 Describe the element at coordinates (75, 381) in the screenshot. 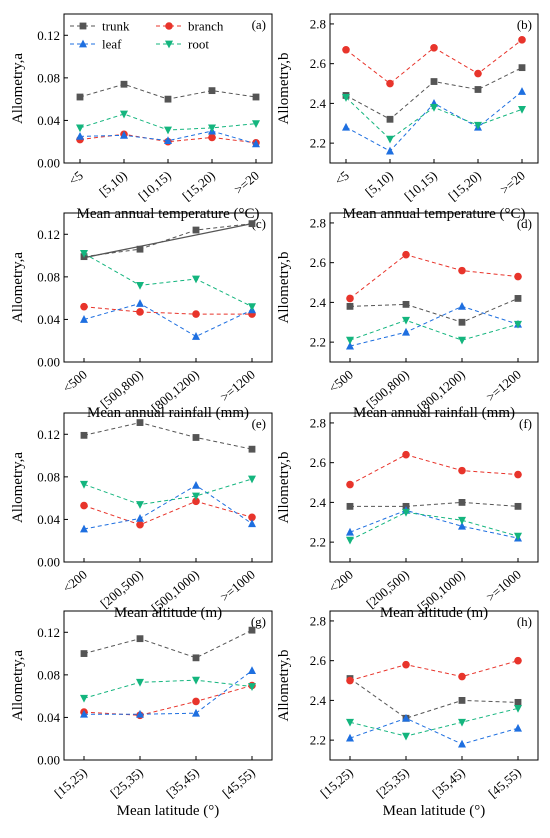

I see `x-tick-label: <500` at that location.